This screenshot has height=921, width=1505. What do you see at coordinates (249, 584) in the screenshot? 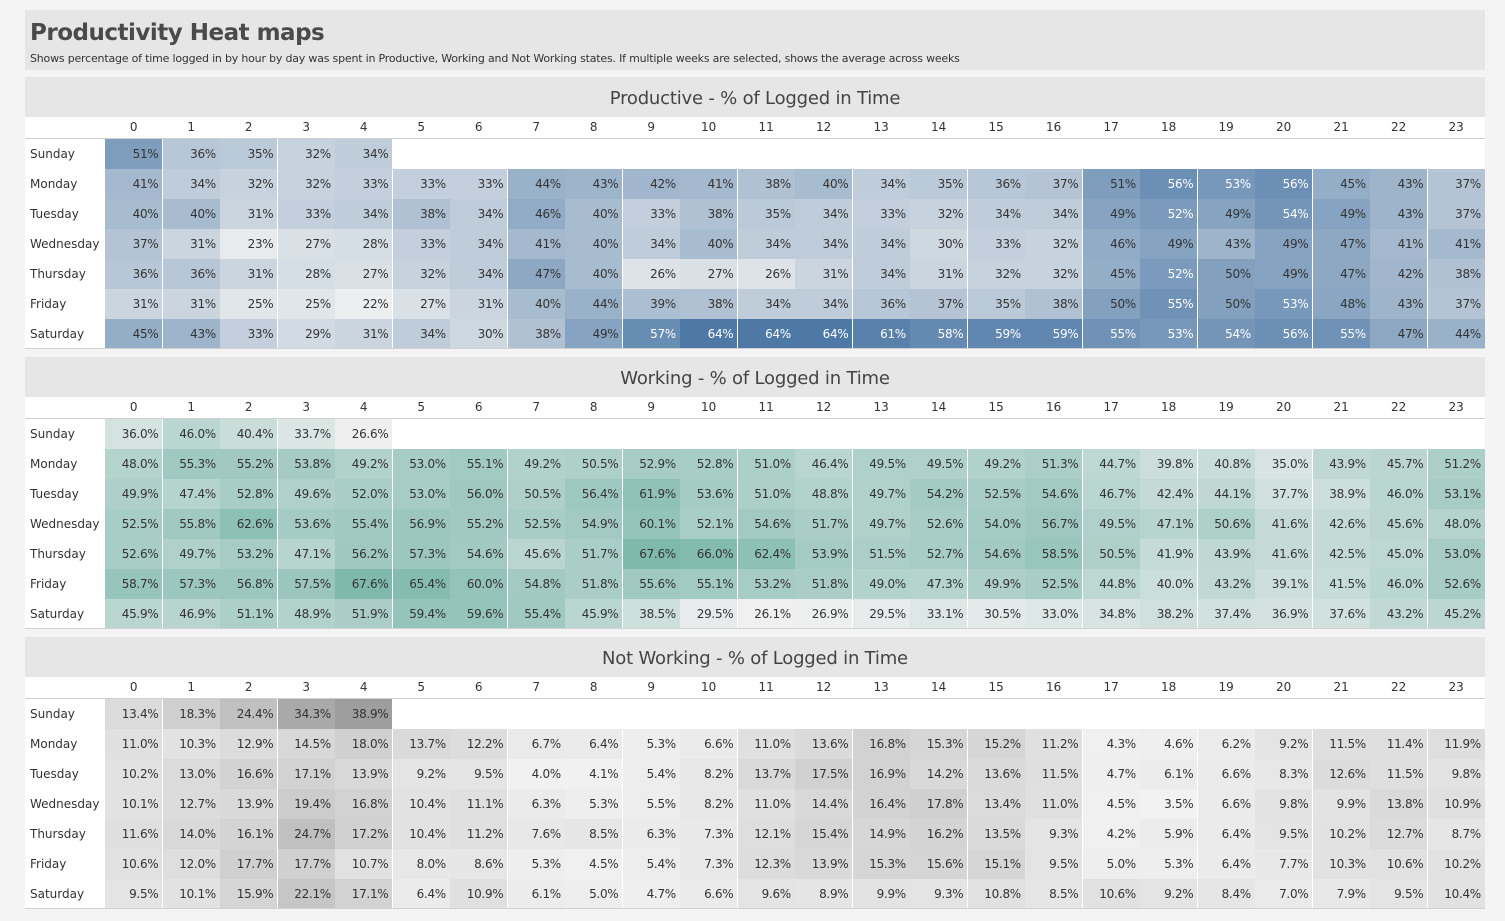
I see `heatmap-cell: 56.8%` at bounding box center [249, 584].